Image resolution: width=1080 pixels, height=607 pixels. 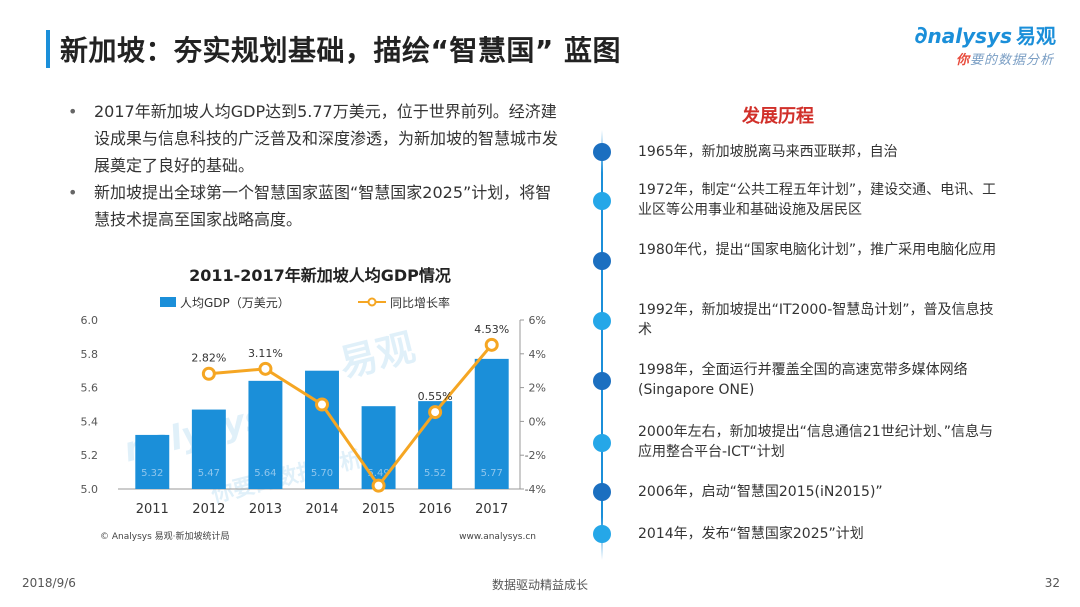 What do you see at coordinates (152, 509) in the screenshot?
I see `x-tick-label: 2011` at bounding box center [152, 509].